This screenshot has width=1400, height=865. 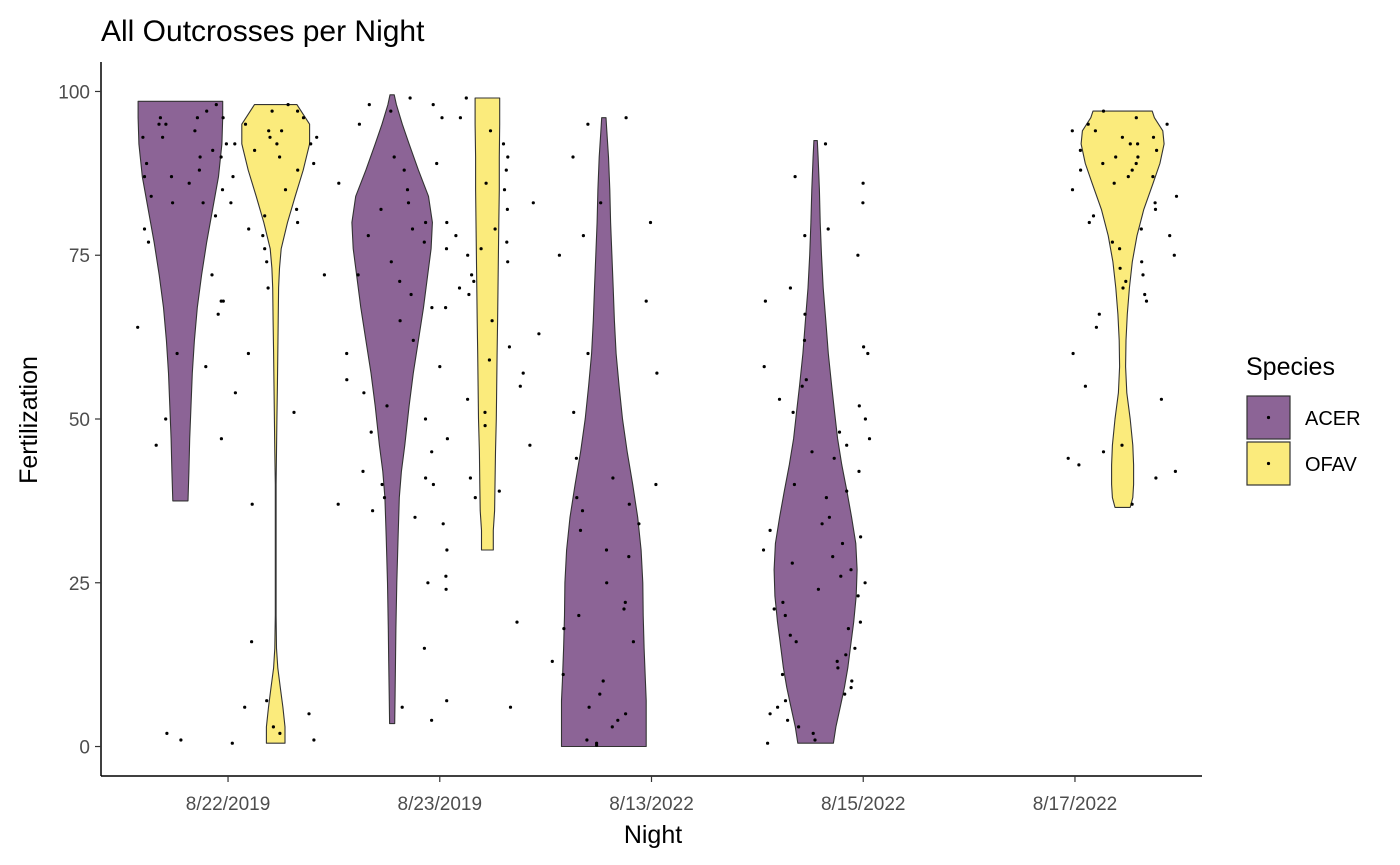 I want to click on violin-acer-8-15-2022, so click(x=815, y=442).